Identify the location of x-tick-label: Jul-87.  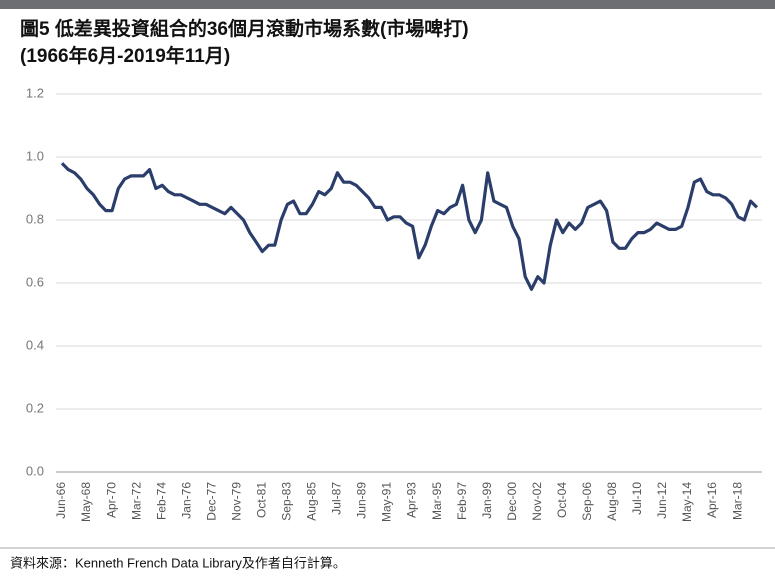
(337, 498).